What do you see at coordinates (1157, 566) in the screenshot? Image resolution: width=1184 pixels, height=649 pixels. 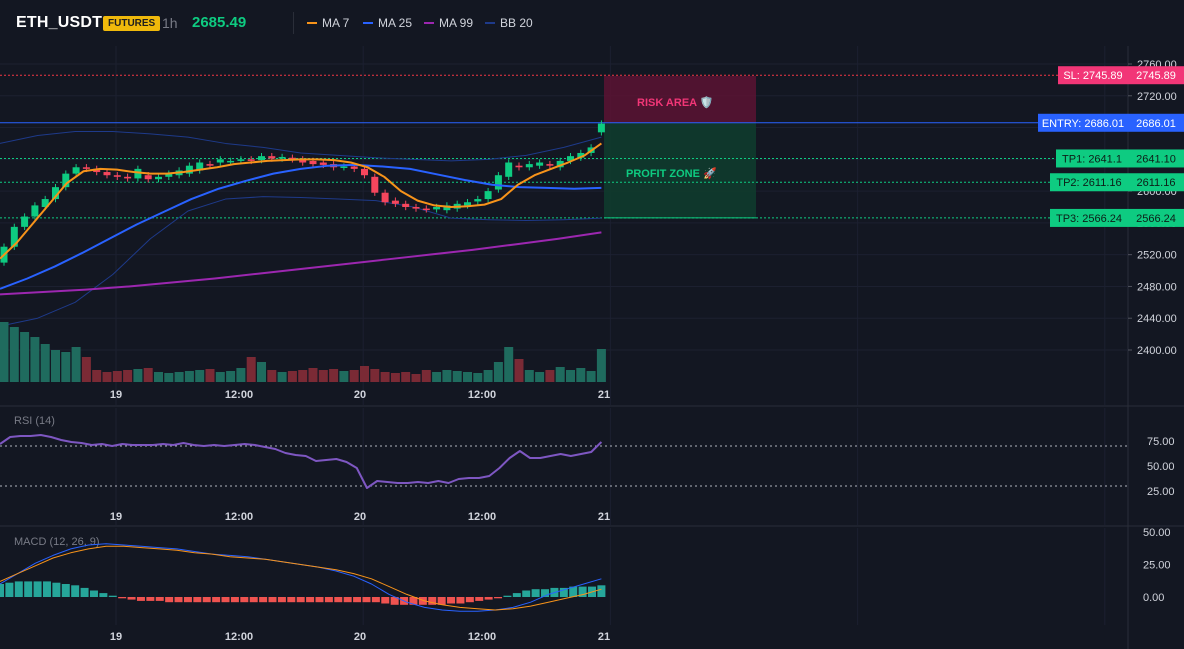 I see `macd-tick-label: 25.00` at bounding box center [1157, 566].